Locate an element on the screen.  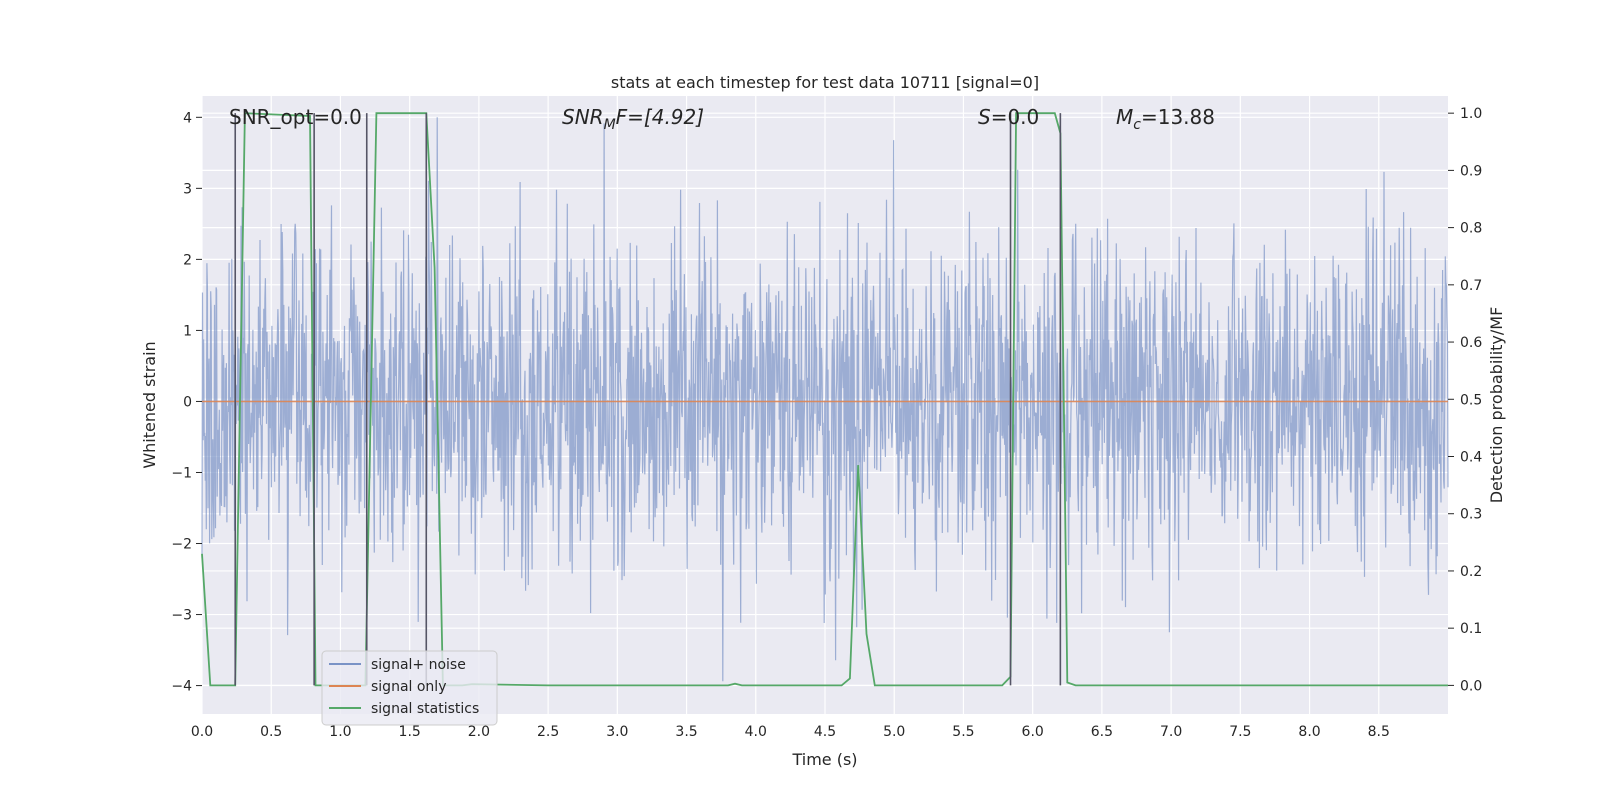
y-right-tick-label: 0.0 is located at coordinates (1471, 686).